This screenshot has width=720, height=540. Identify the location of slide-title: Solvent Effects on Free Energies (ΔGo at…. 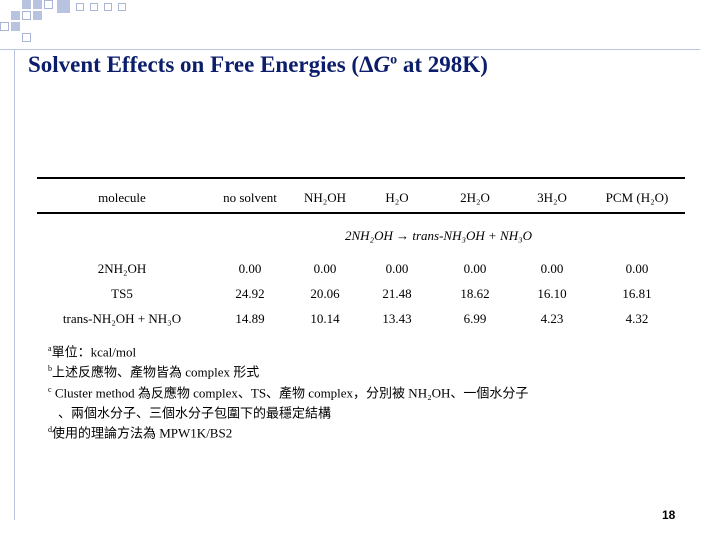
(258, 64).